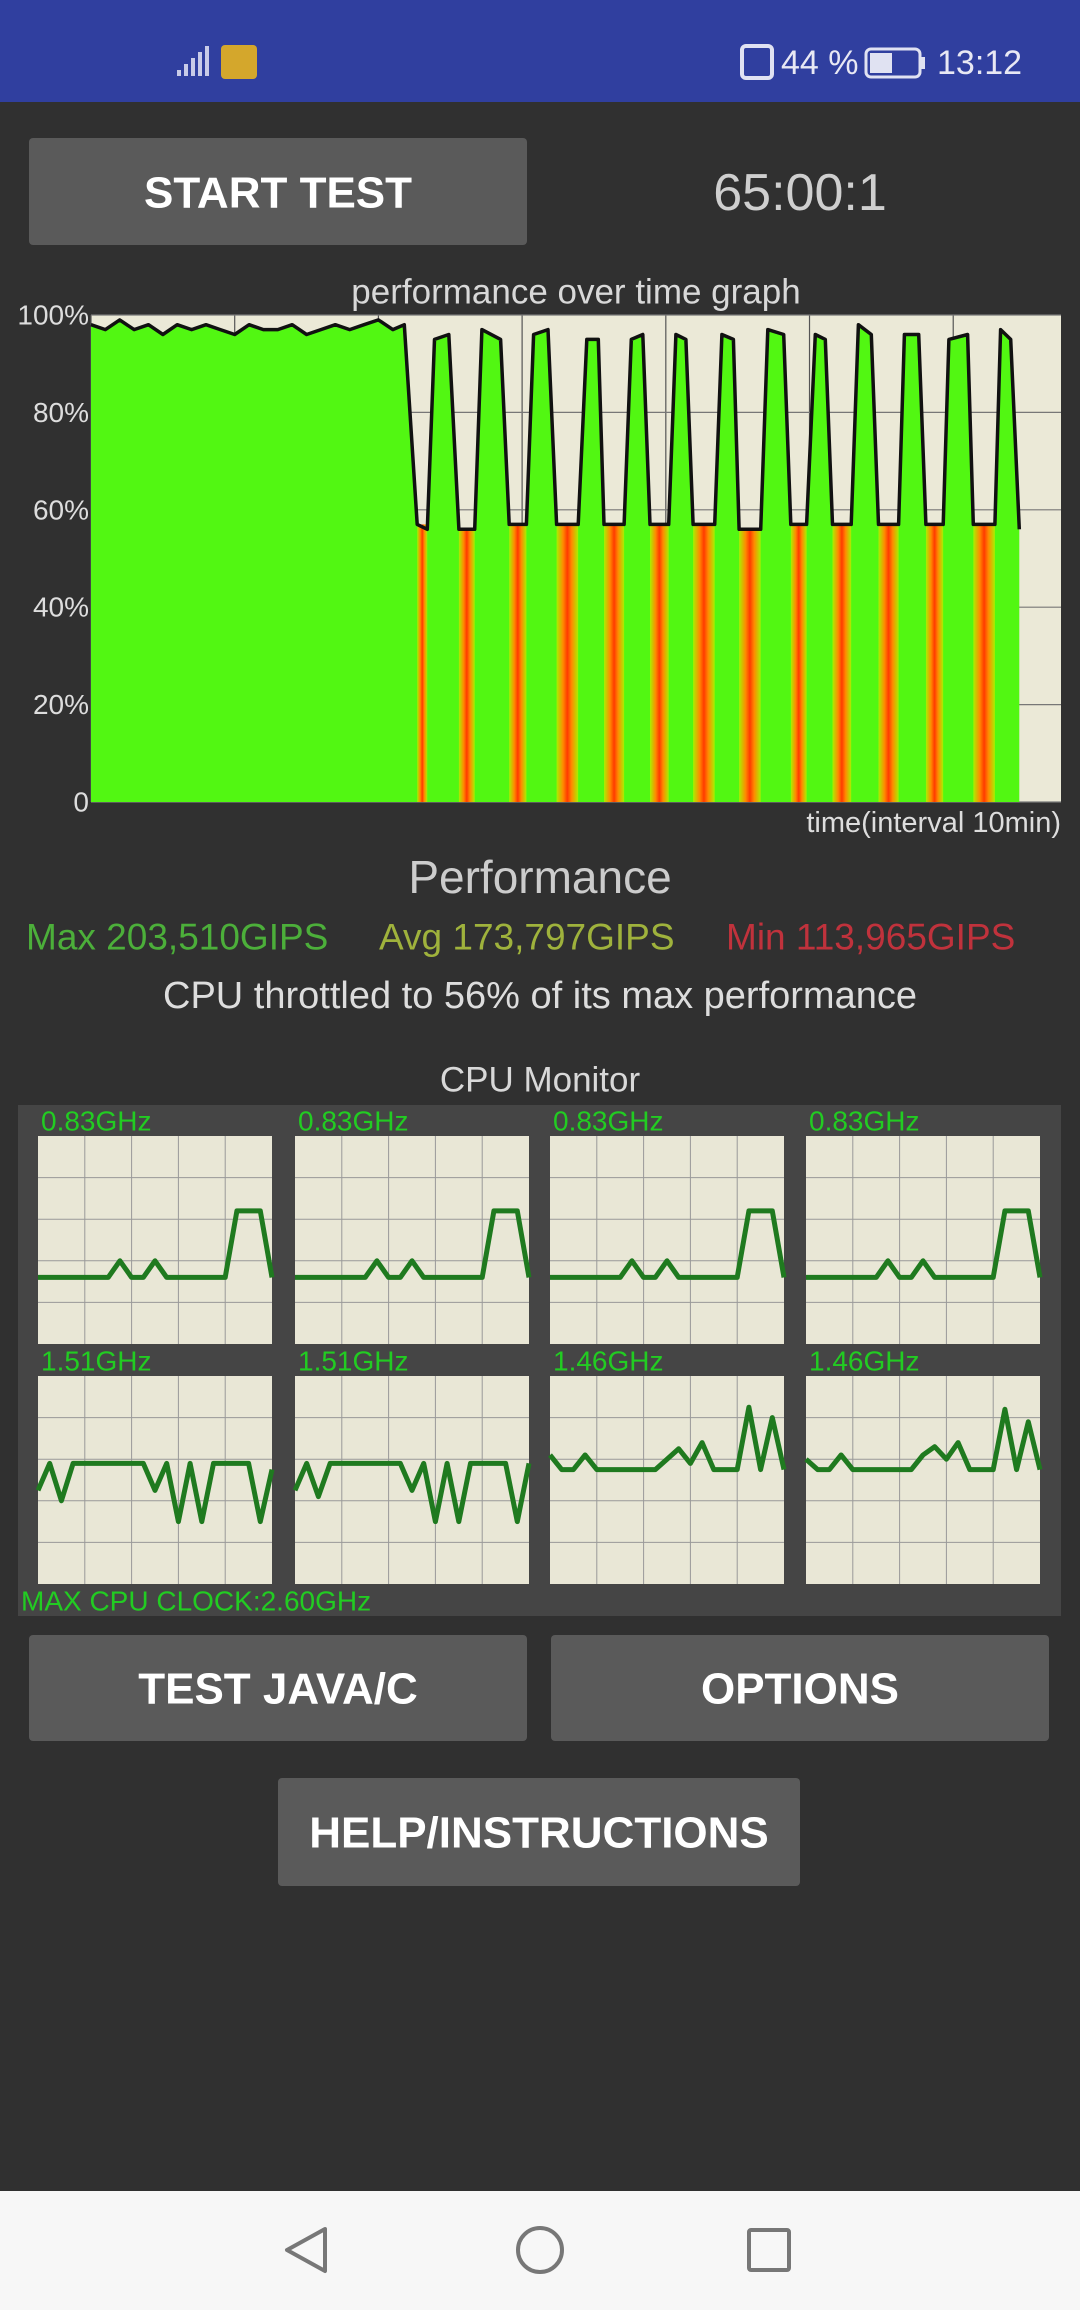 This screenshot has width=1080, height=2310. Describe the element at coordinates (239, 62) in the screenshot. I see `notification-icon` at that location.